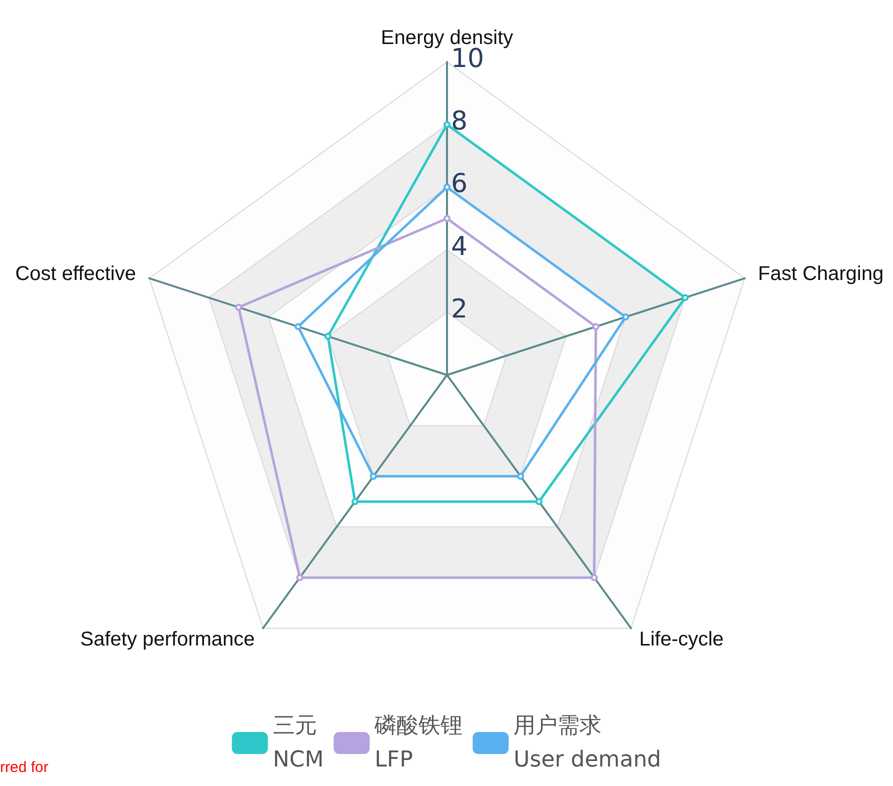 This screenshot has height=786, width=893. I want to click on spoke-label: Cost effective, so click(75, 273).